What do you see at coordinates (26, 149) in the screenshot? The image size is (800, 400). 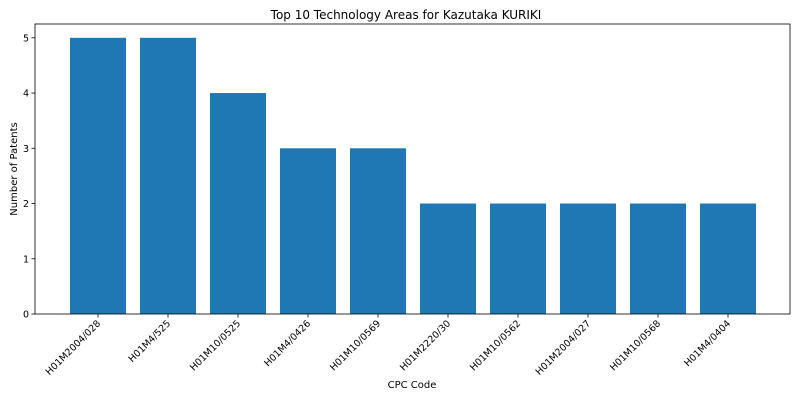 I see `y-tick-label: 3` at bounding box center [26, 149].